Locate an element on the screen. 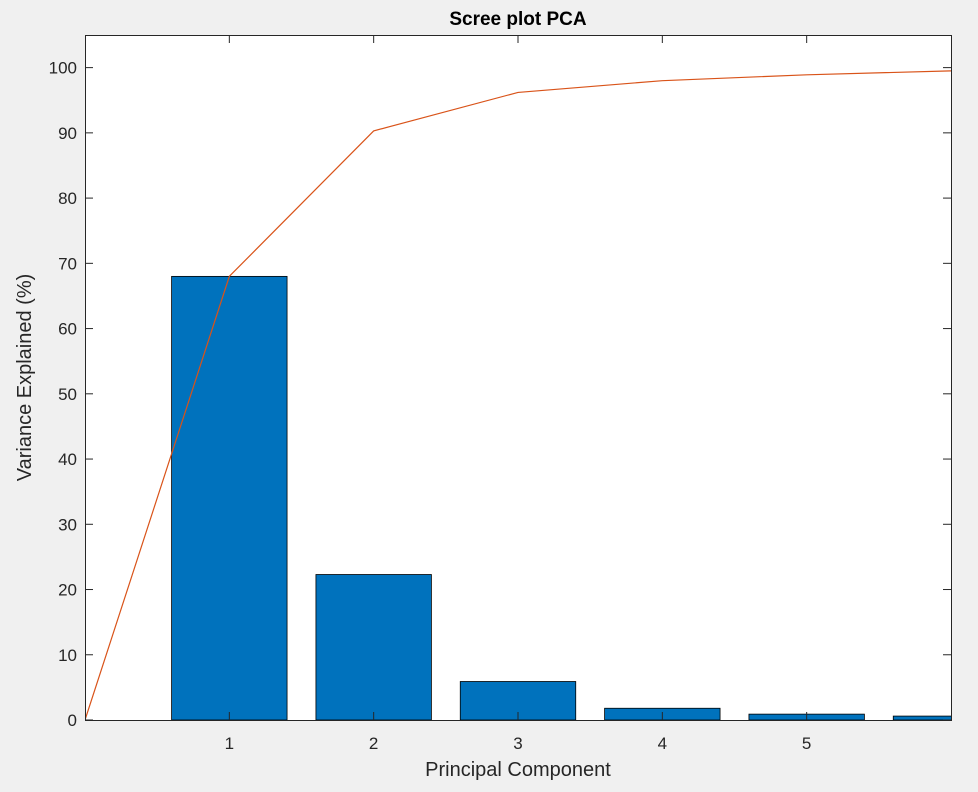 The height and width of the screenshot is (792, 978). y-tick-label: 10 is located at coordinates (67, 655).